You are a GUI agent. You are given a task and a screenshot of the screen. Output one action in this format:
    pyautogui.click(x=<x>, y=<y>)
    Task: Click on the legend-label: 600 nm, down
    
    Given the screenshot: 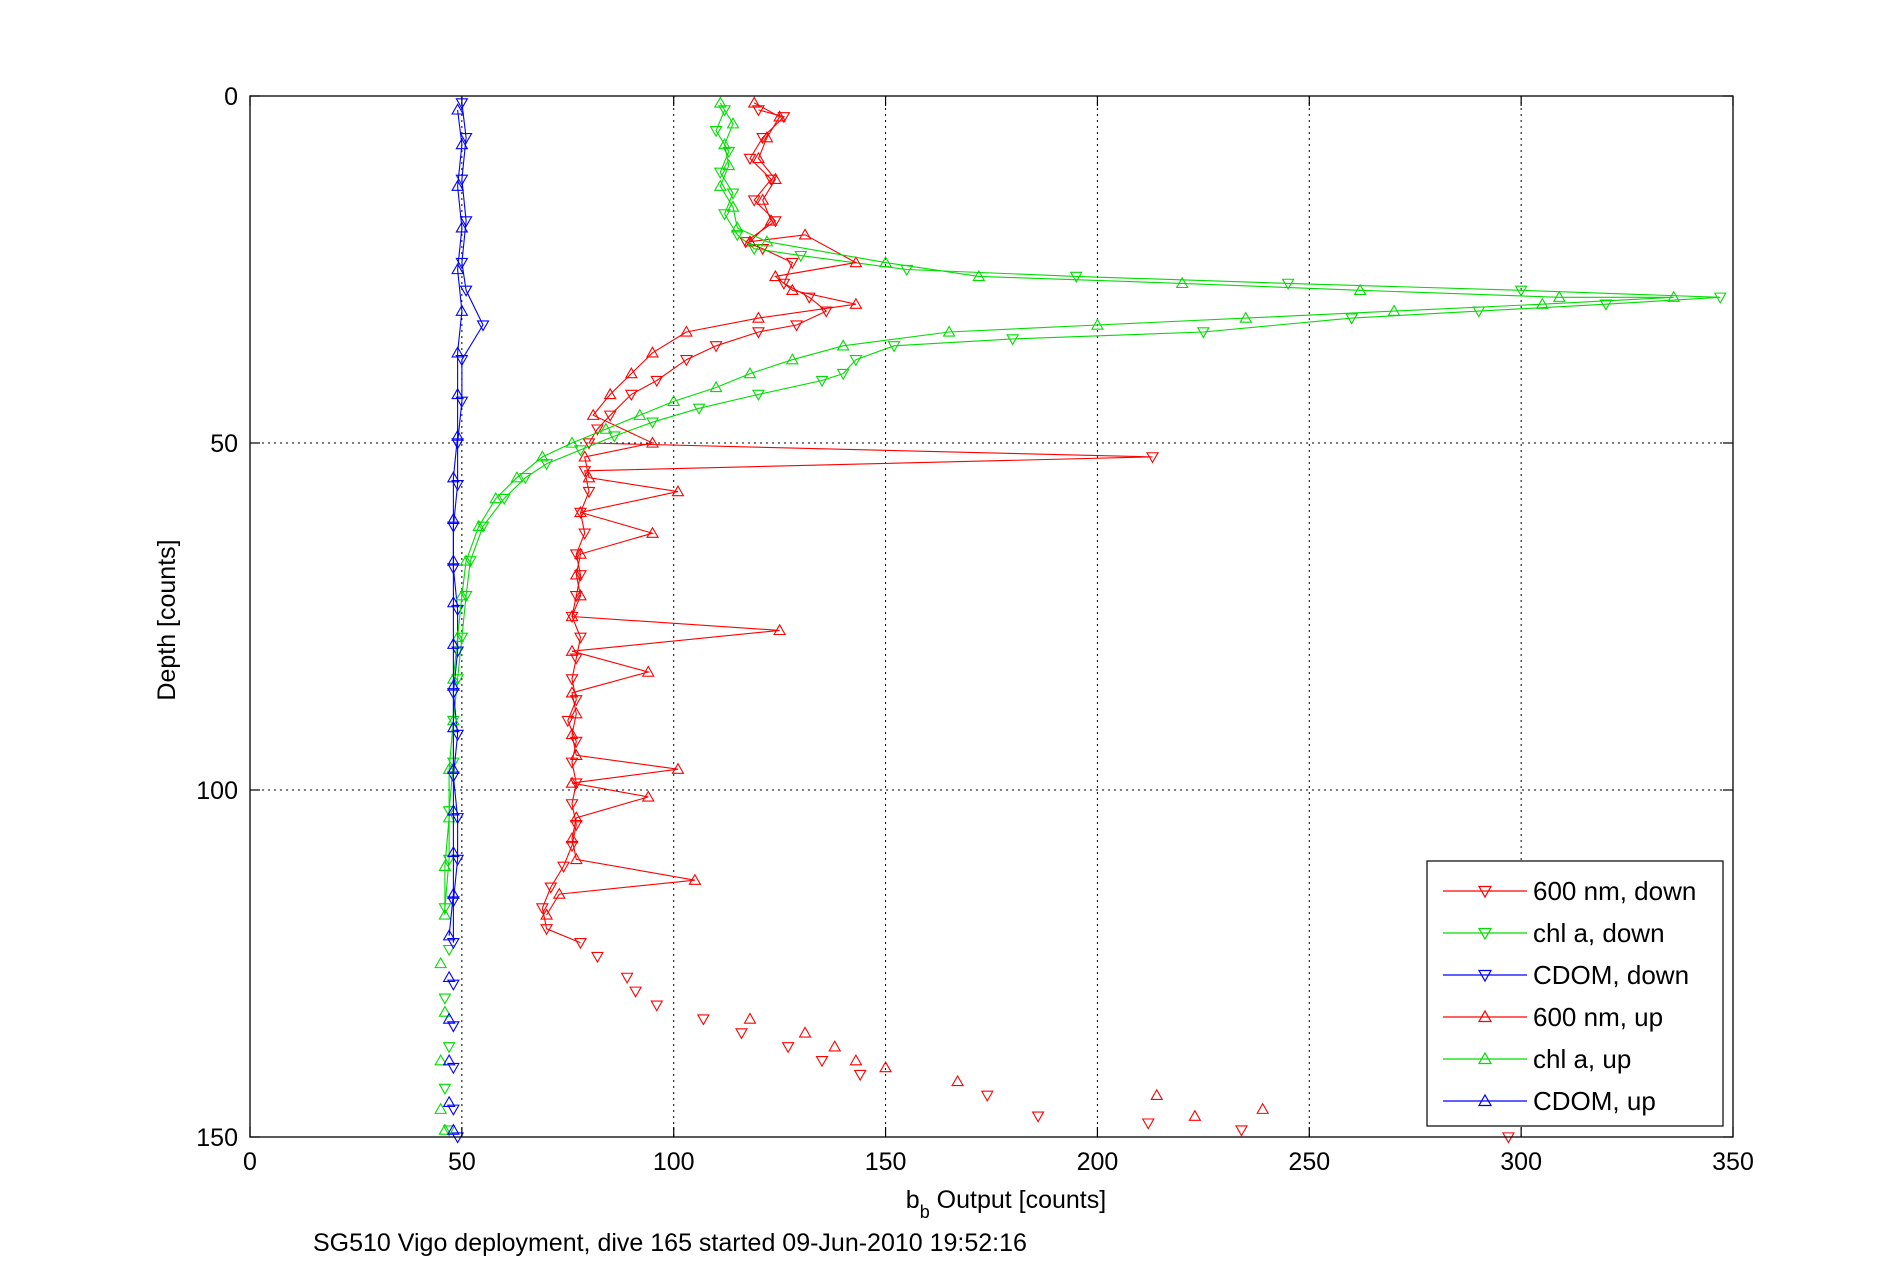 What is the action you would take?
    pyautogui.click(x=1614, y=891)
    